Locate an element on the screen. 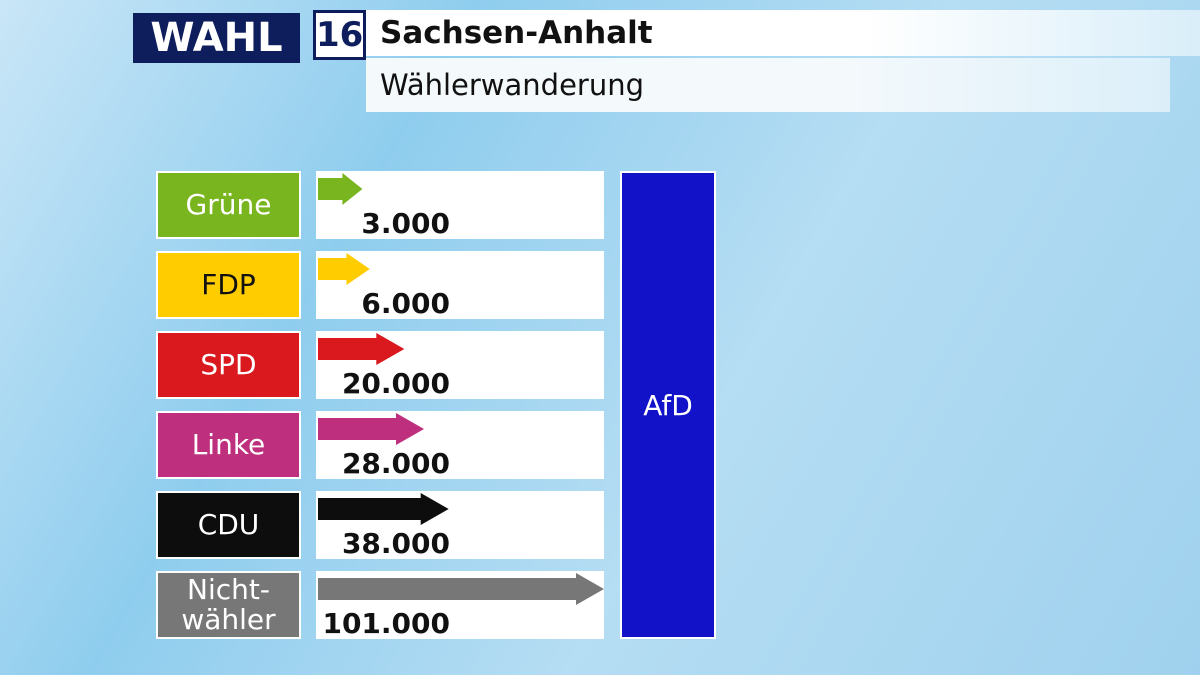  value-label: 28.000 is located at coordinates (395, 463).